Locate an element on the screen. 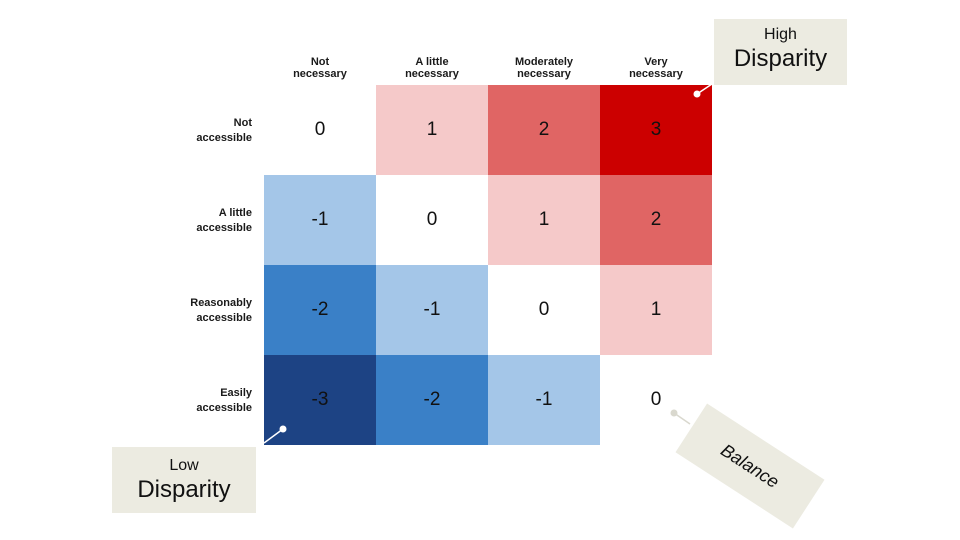 The width and height of the screenshot is (960, 540). row-header-easily-accessible: Easily accessible is located at coordinates (201, 401).